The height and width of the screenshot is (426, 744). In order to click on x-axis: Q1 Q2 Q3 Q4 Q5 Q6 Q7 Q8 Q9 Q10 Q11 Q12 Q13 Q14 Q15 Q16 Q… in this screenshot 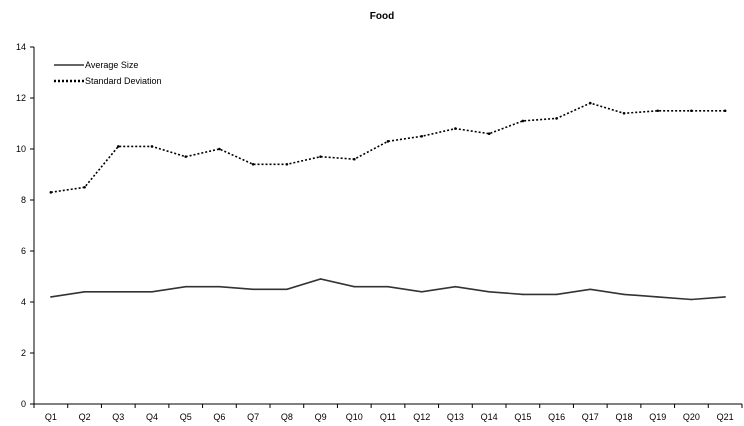, I will do `click(388, 412)`.